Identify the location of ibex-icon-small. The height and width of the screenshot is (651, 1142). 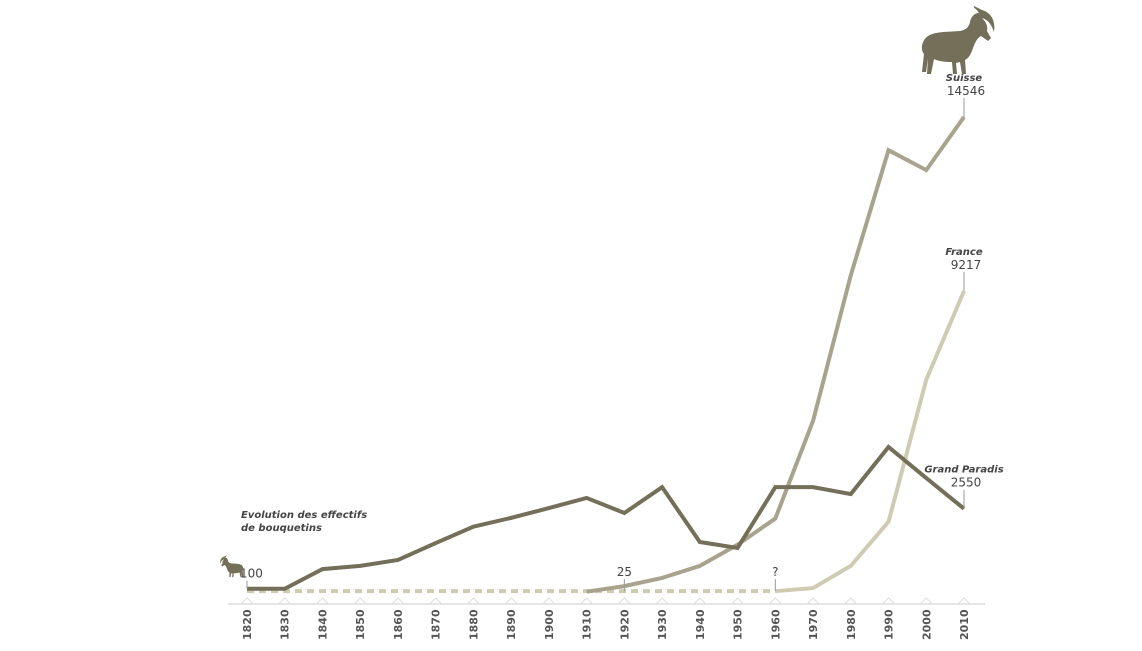
(232, 566).